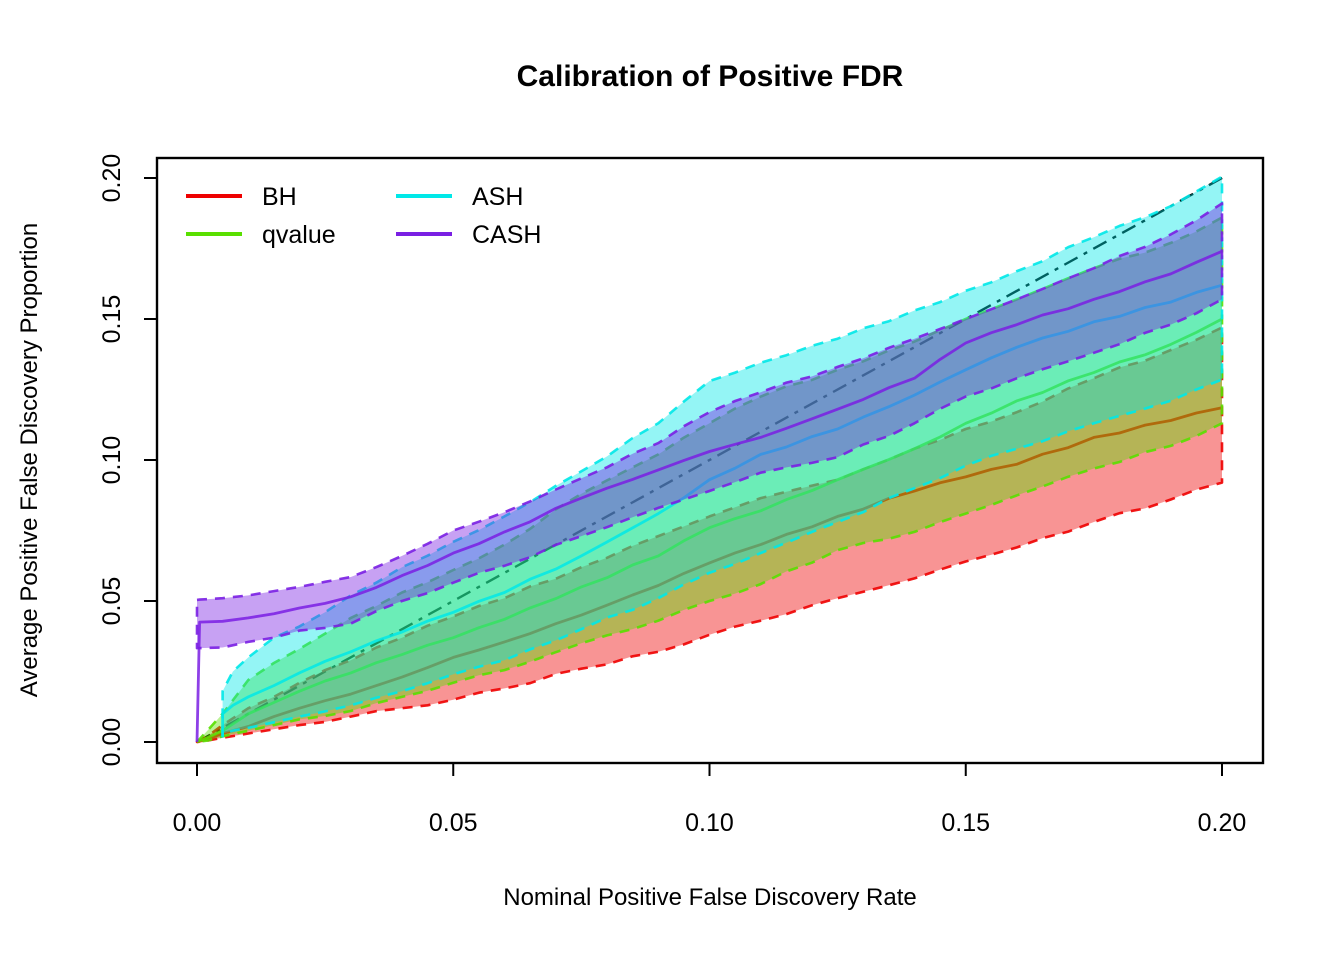  Describe the element at coordinates (497, 197) in the screenshot. I see `legend-label-ash: ASH` at that location.